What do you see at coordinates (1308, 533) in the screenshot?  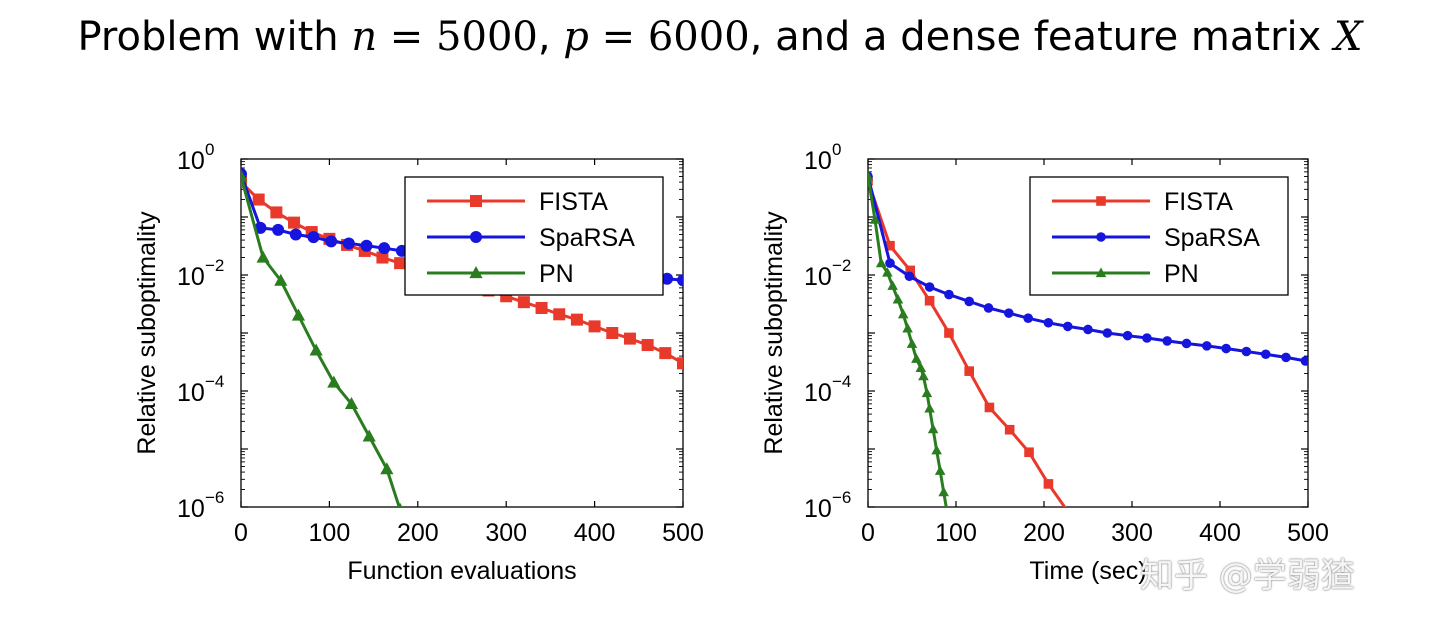 I see `x-tick-label: 500` at bounding box center [1308, 533].